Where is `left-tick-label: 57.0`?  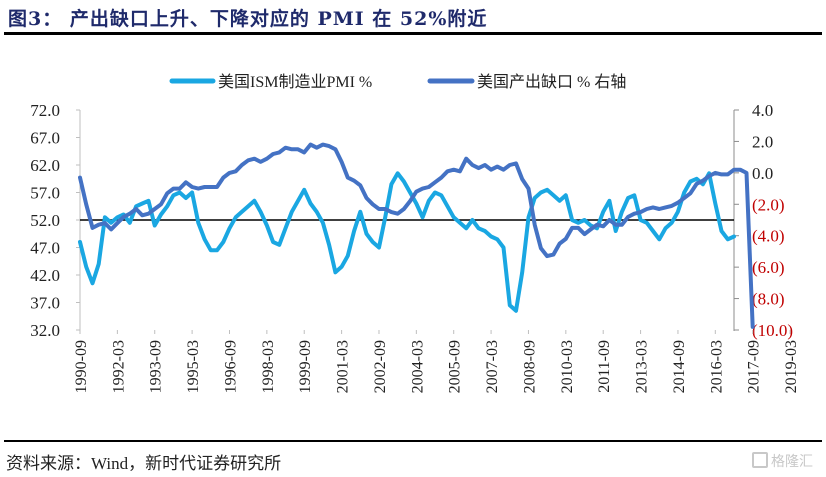
left-tick-label: 57.0 is located at coordinates (45, 193).